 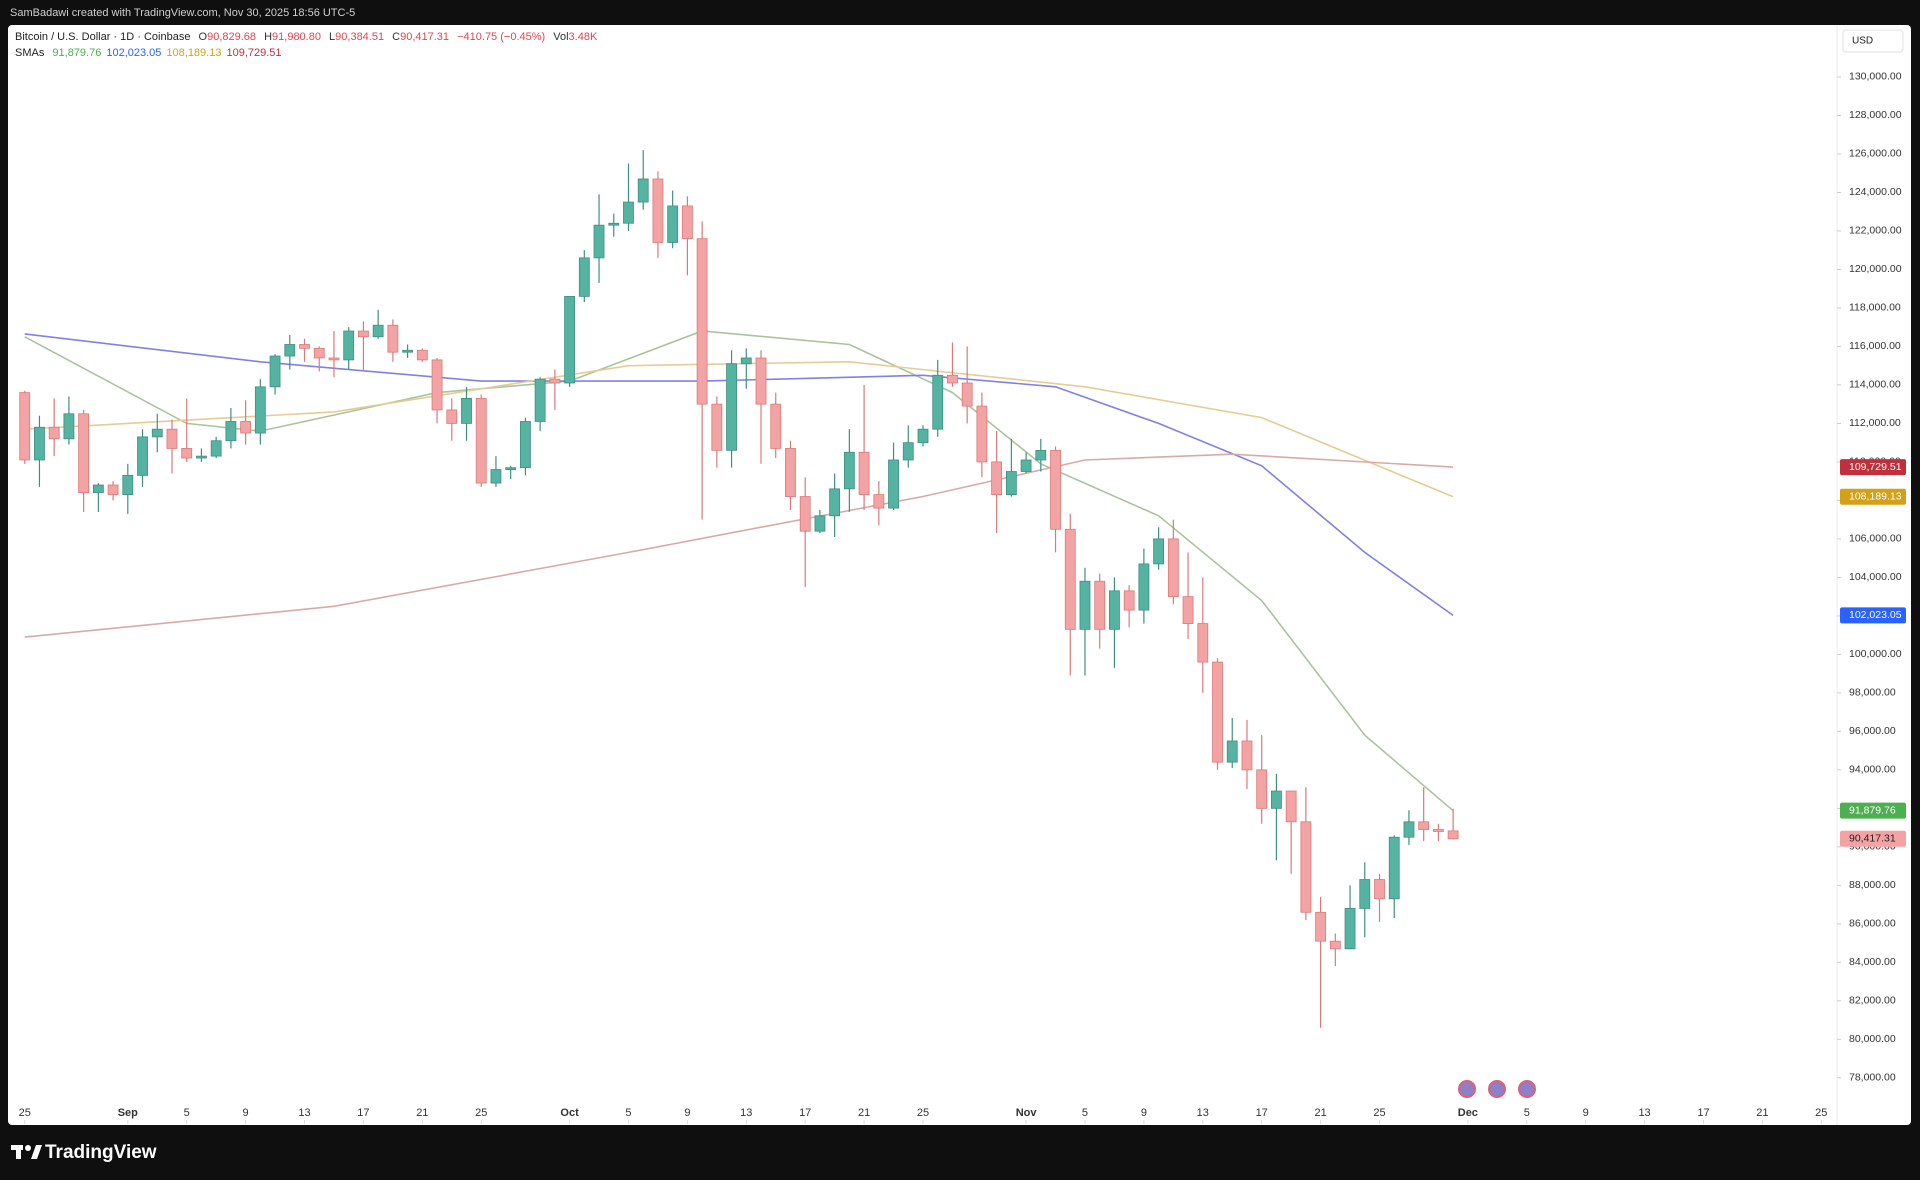 I want to click on currency-box, so click(x=1873, y=41).